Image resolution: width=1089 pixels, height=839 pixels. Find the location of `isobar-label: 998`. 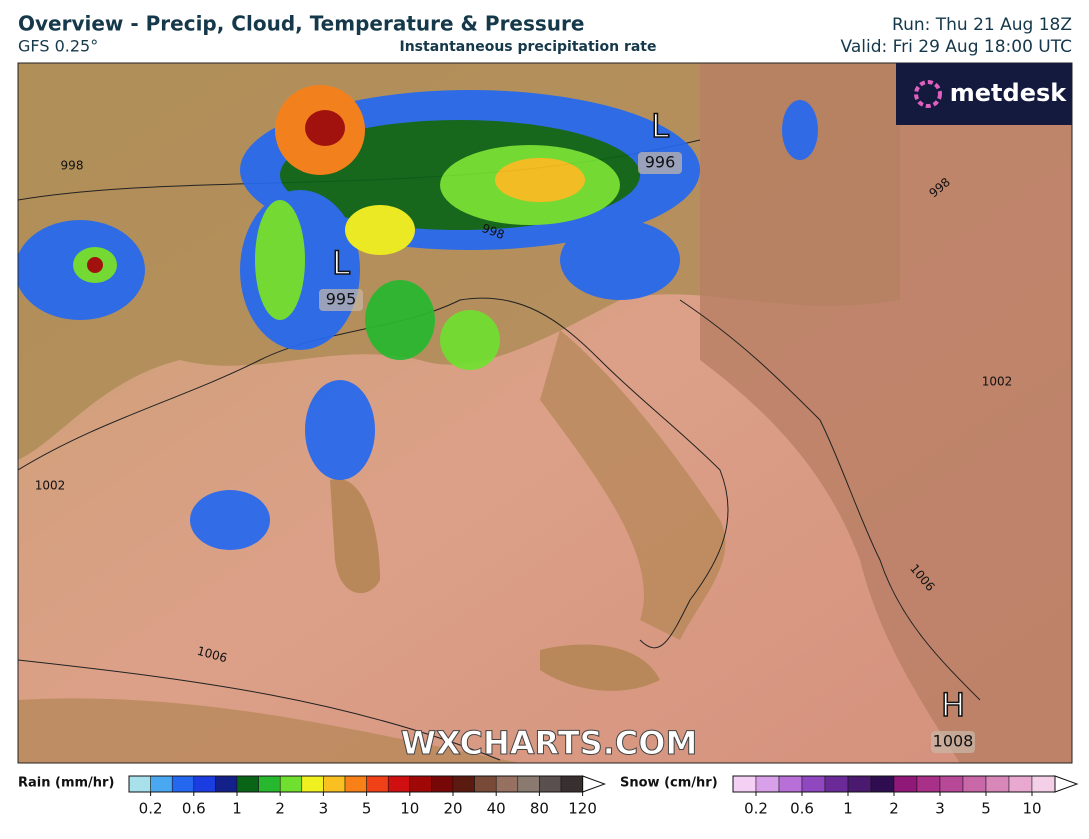

isobar-label: 998 is located at coordinates (72, 166).